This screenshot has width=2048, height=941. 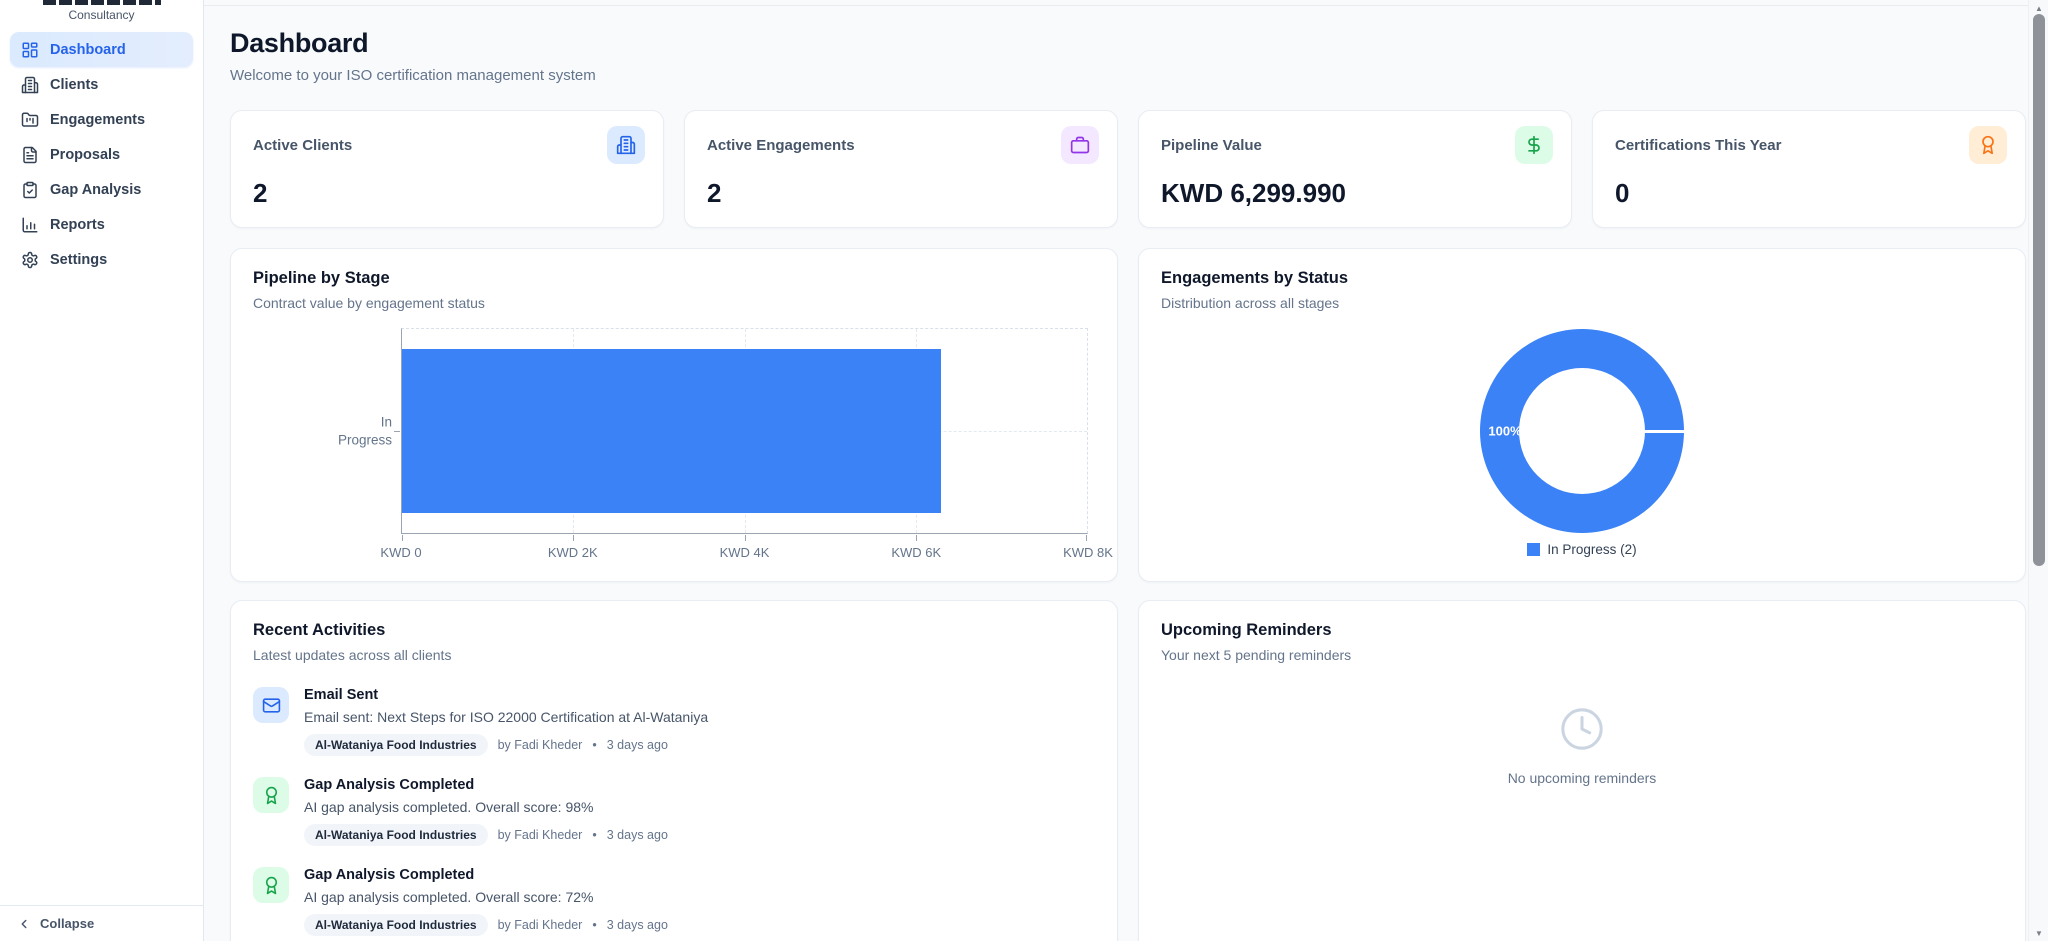 I want to click on vertical-scrollbar: ▲ ▼, so click(x=2038, y=470).